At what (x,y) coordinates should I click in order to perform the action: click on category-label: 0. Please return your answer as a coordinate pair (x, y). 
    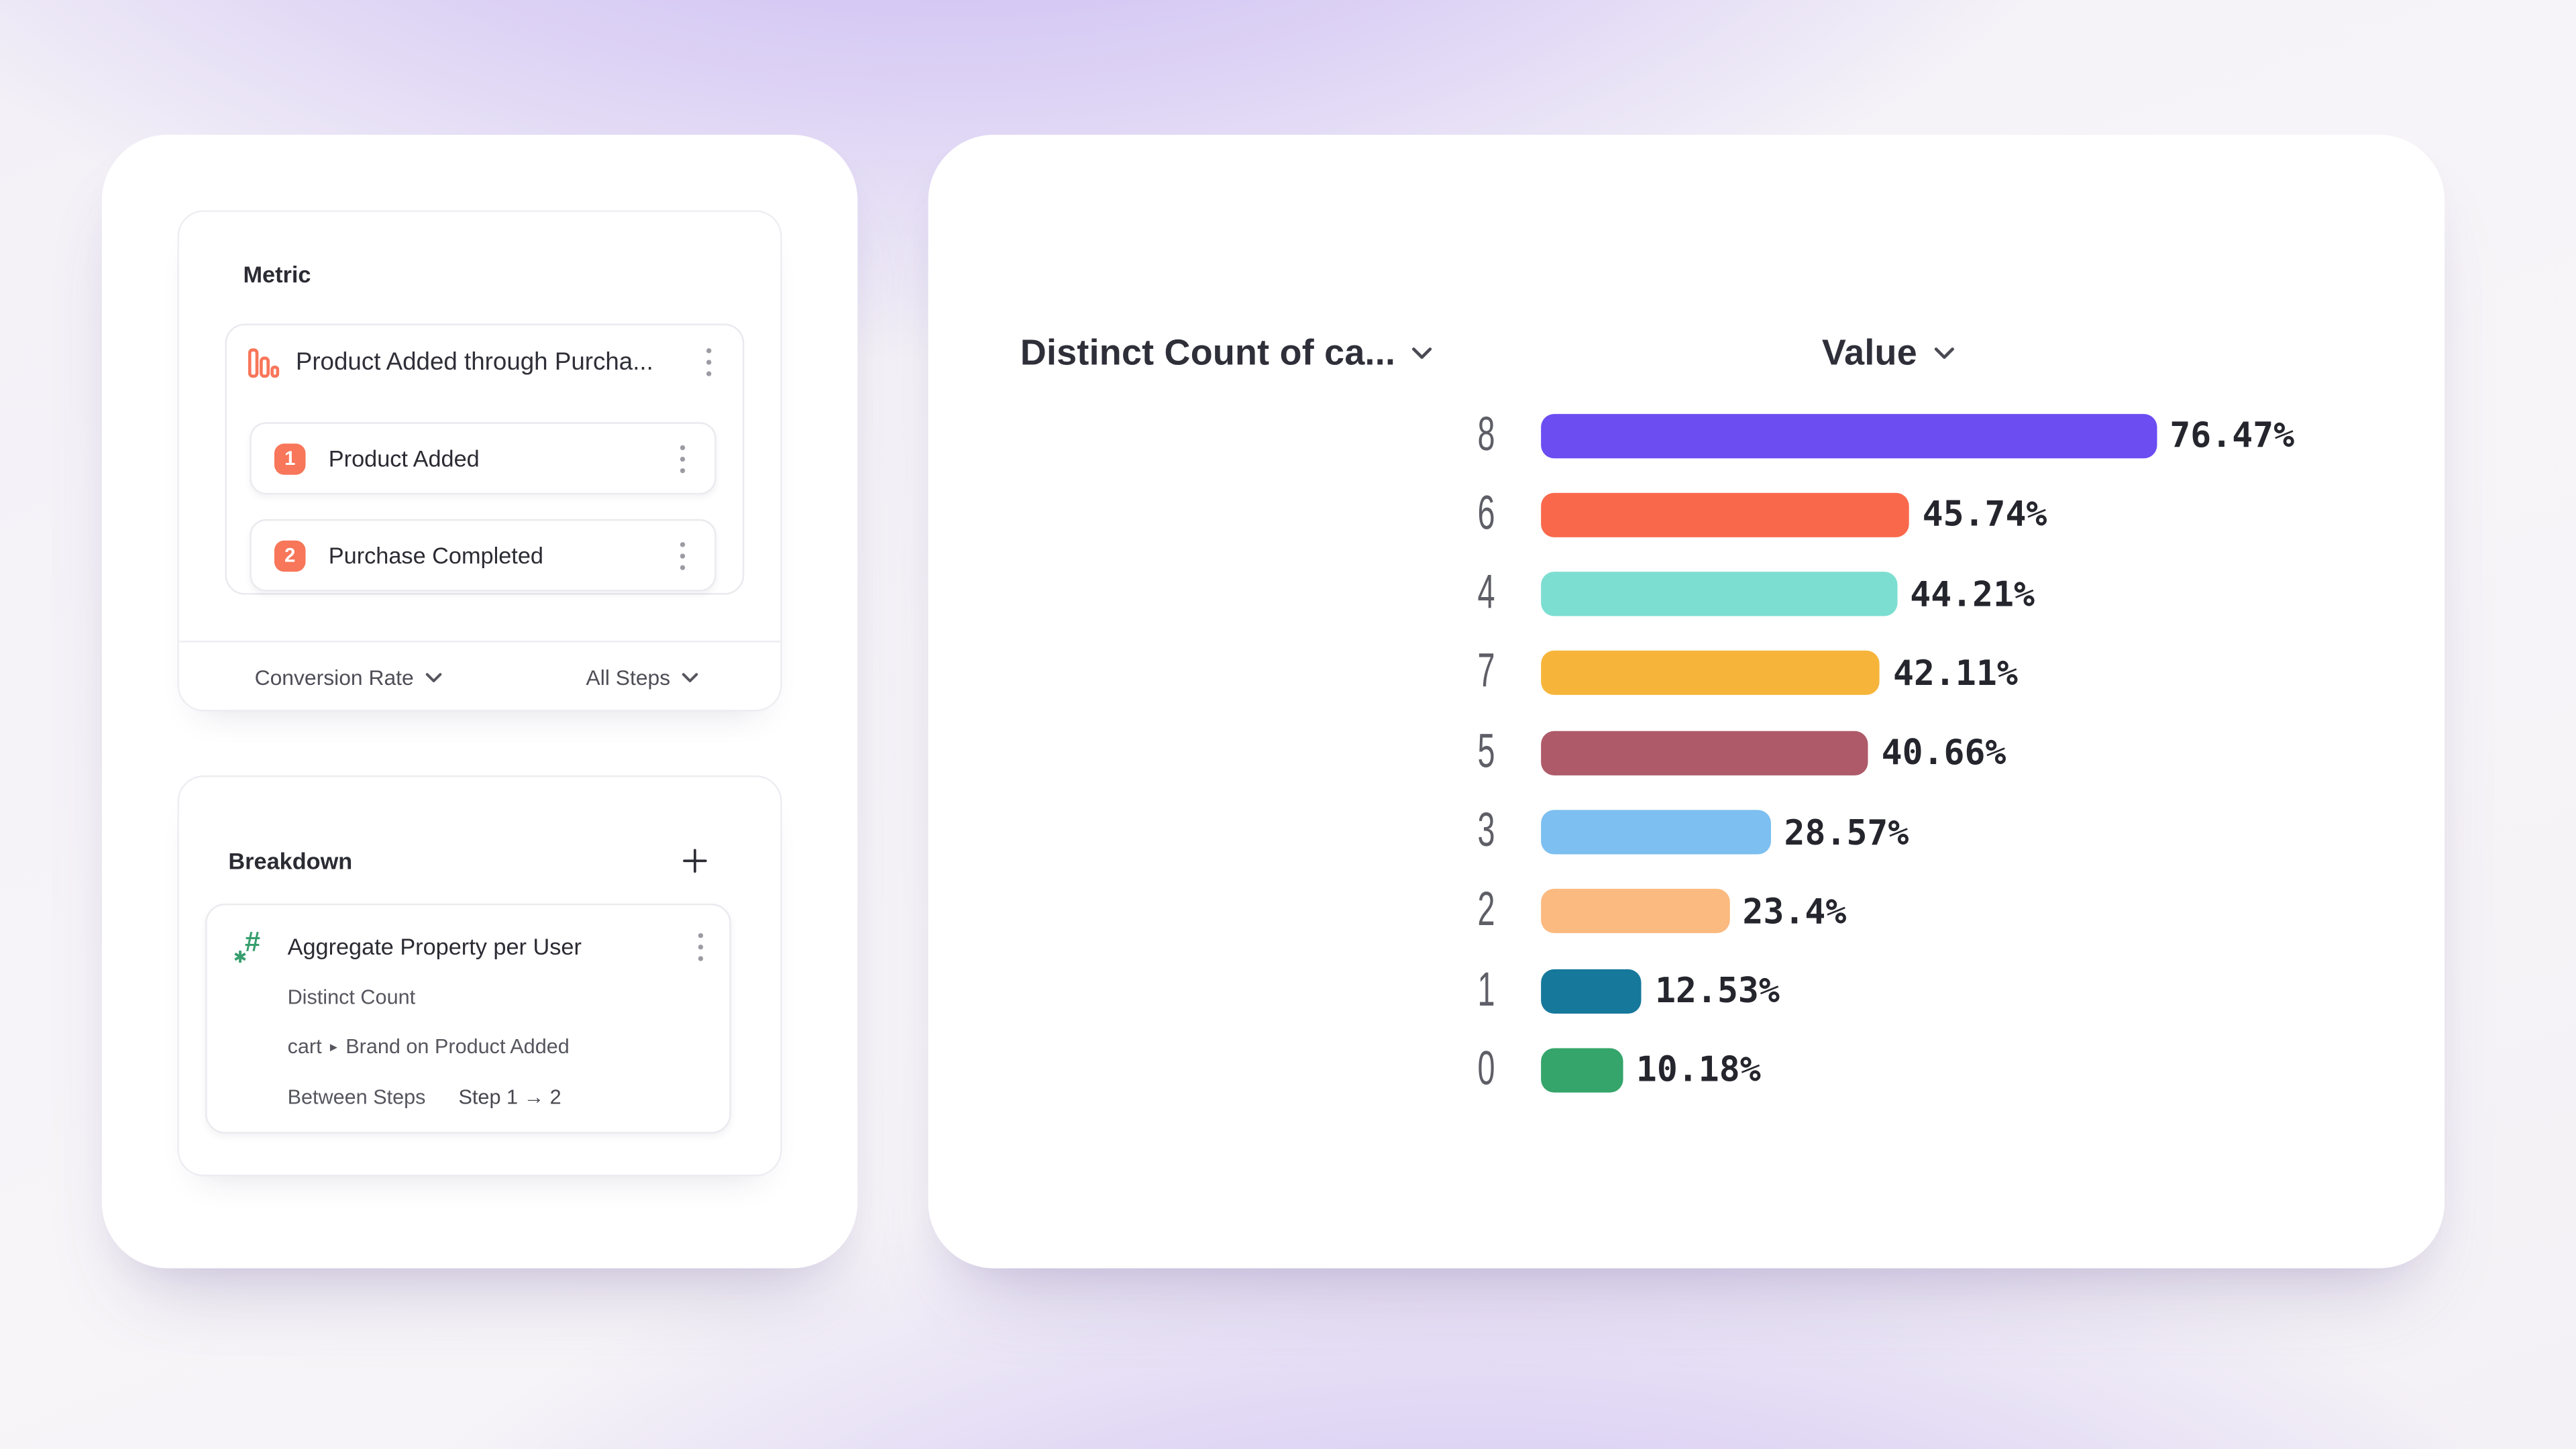
    Looking at the image, I should click on (1486, 1069).